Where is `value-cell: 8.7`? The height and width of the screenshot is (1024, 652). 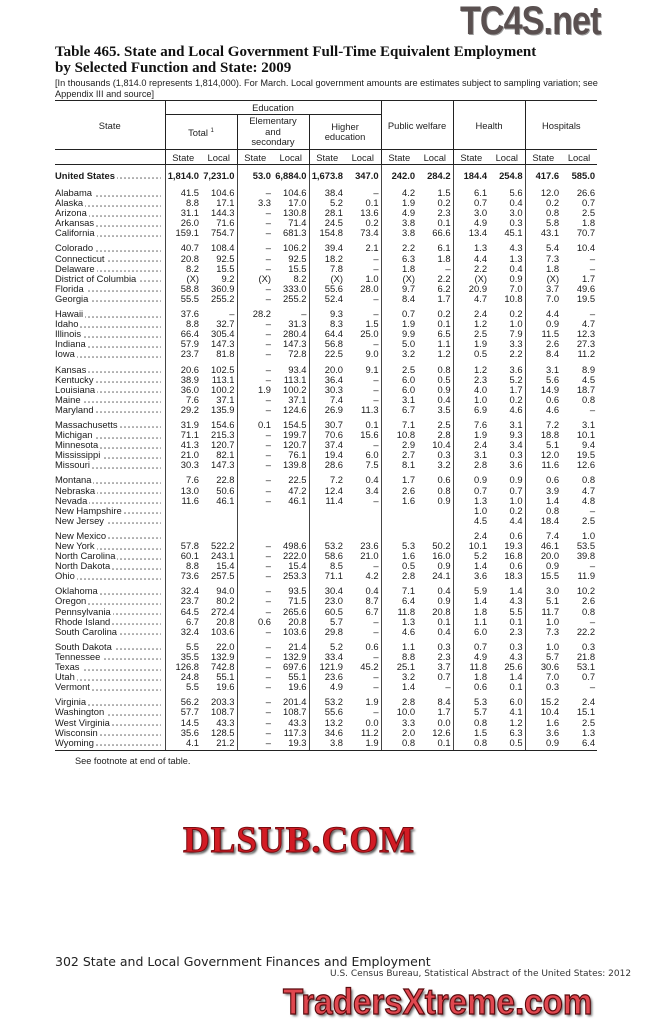
value-cell: 8.7 is located at coordinates (363, 601).